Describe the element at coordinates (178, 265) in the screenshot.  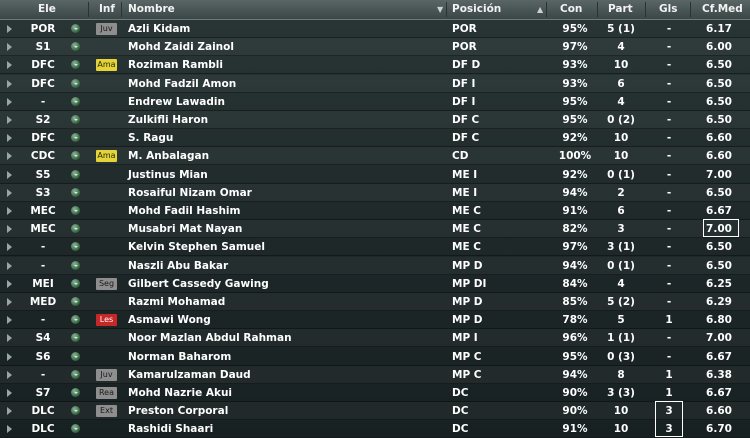
I see `cell-name: Naszli Abu Bakar` at that location.